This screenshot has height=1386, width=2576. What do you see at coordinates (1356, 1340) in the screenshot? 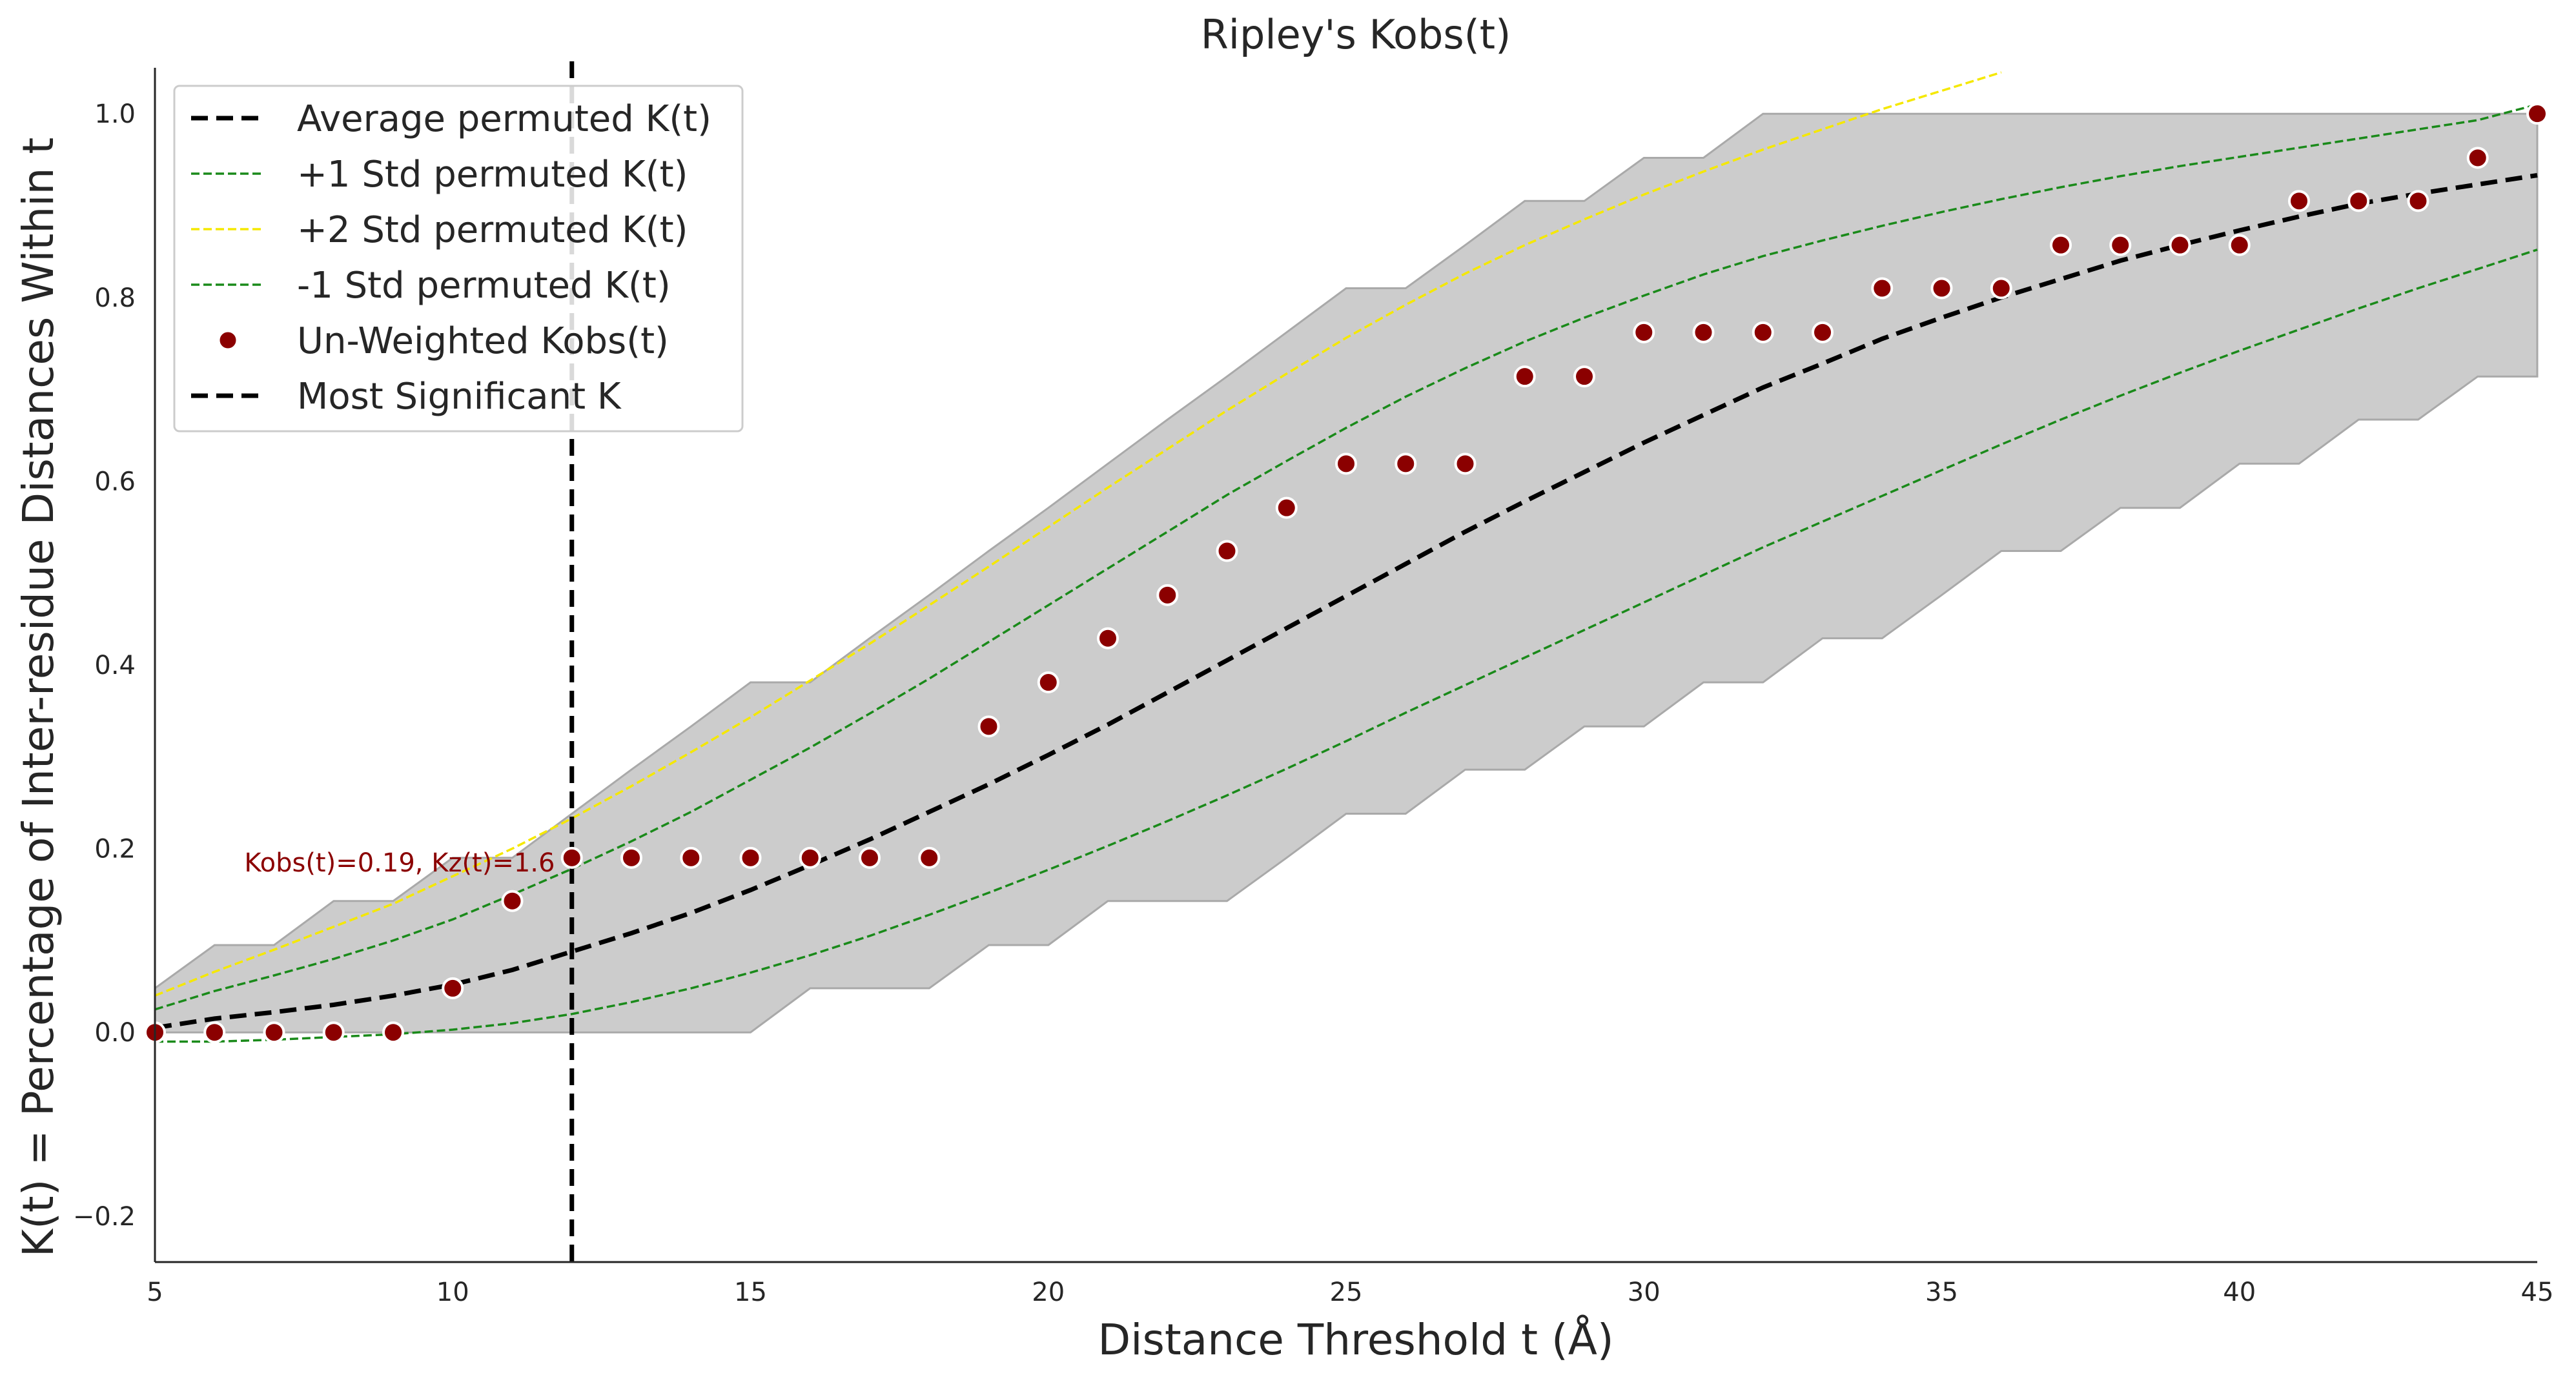
I see `x-axis-label: Distance Threshold t (Å)` at bounding box center [1356, 1340].